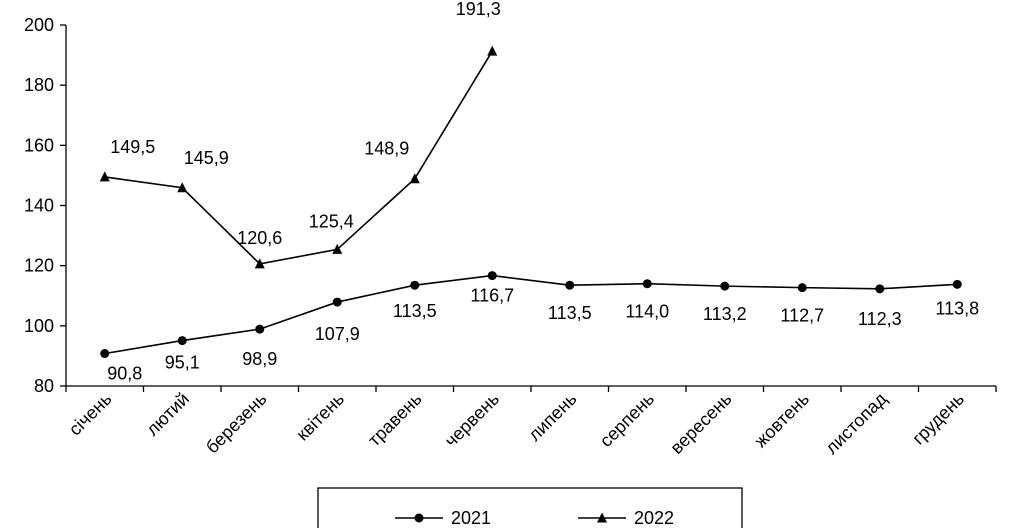  I want to click on data-label-2022-1: 145,9, so click(206, 158).